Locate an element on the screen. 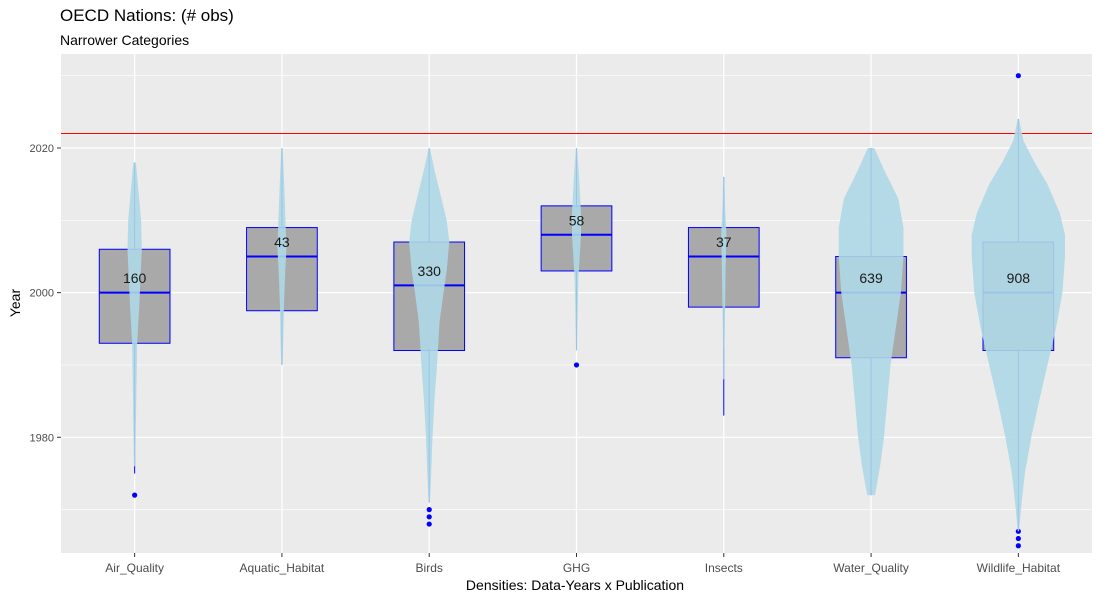 This screenshot has height=600, width=1100. y-tick-label: 2000 is located at coordinates (42, 294).